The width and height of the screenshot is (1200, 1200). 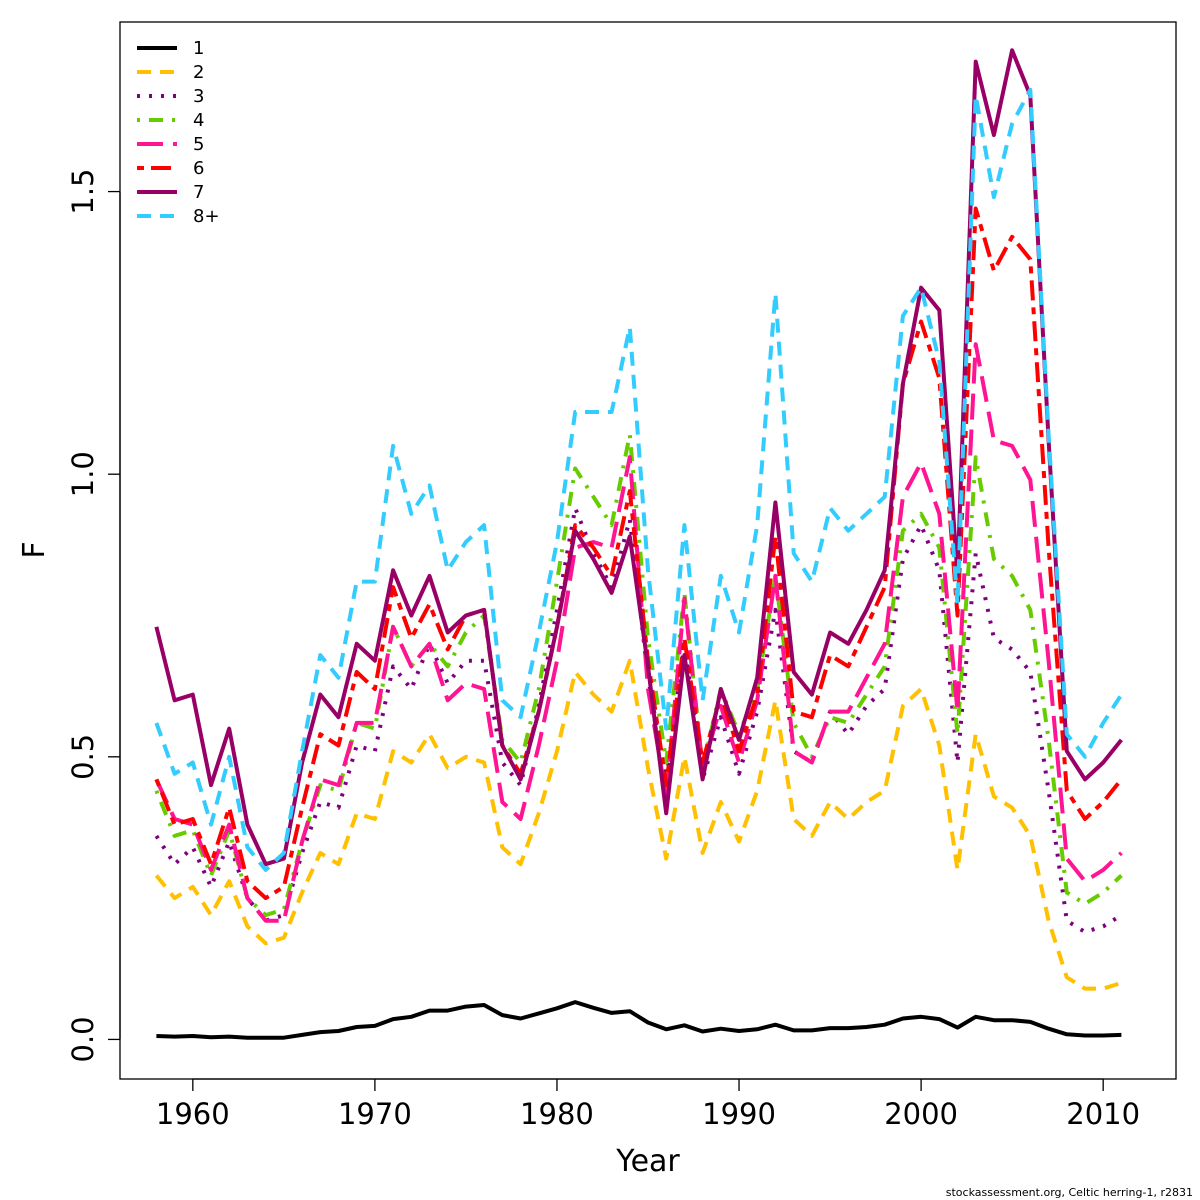 What do you see at coordinates (198, 168) in the screenshot?
I see `legend-label: 6` at bounding box center [198, 168].